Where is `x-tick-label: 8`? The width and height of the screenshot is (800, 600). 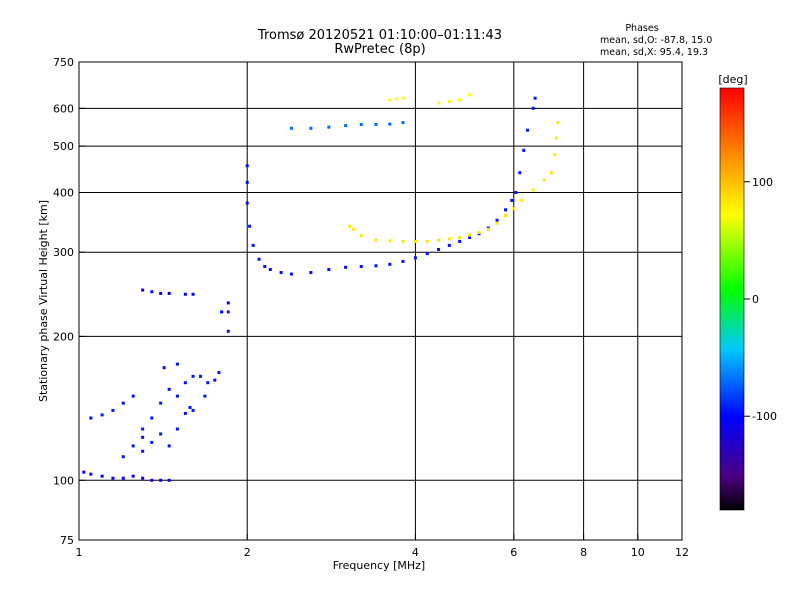 x-tick-label: 8 is located at coordinates (583, 552).